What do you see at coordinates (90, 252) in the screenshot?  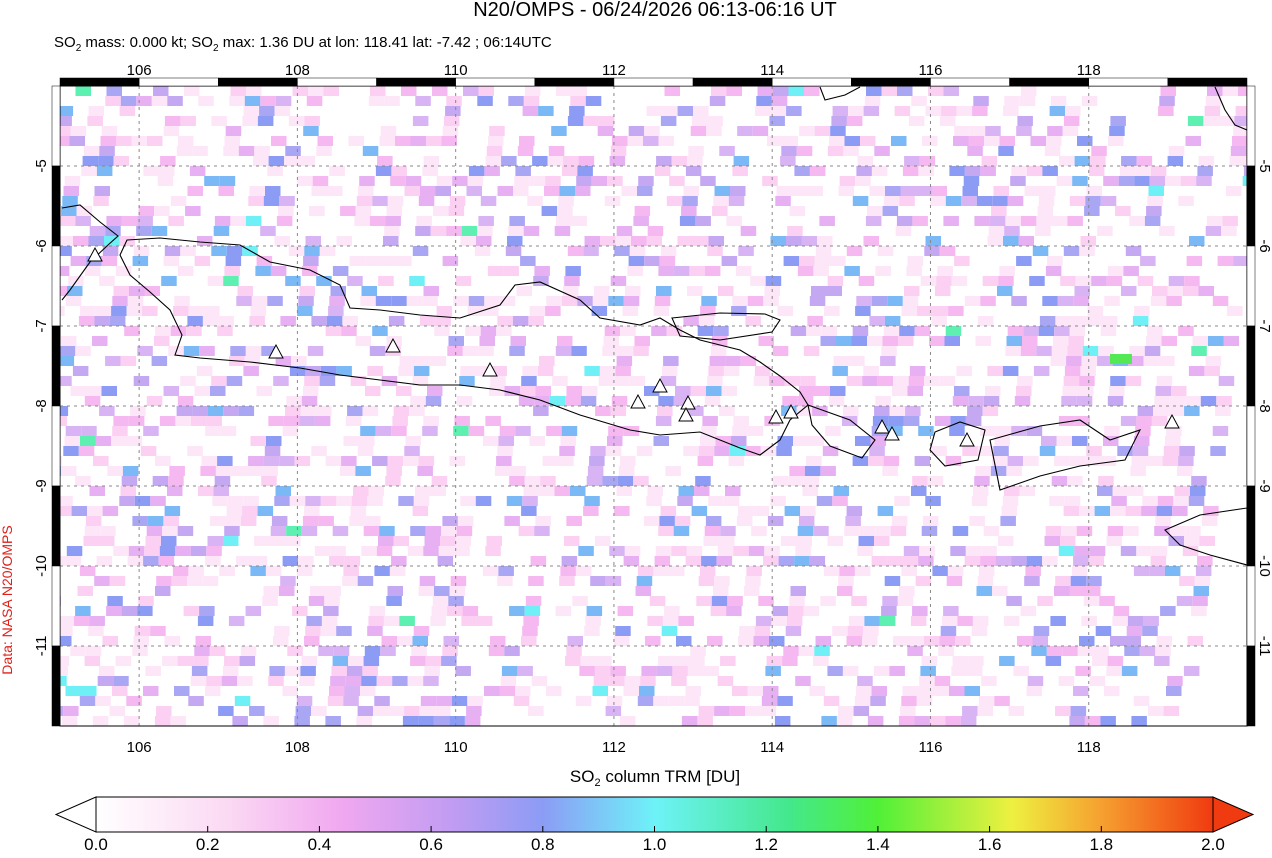 I see `coastline` at bounding box center [90, 252].